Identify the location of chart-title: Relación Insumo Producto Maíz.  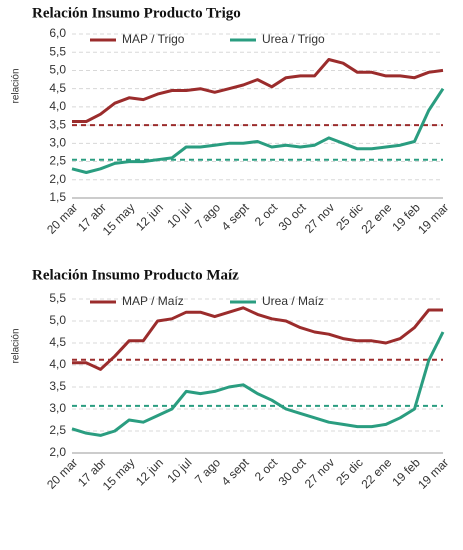
(135, 275).